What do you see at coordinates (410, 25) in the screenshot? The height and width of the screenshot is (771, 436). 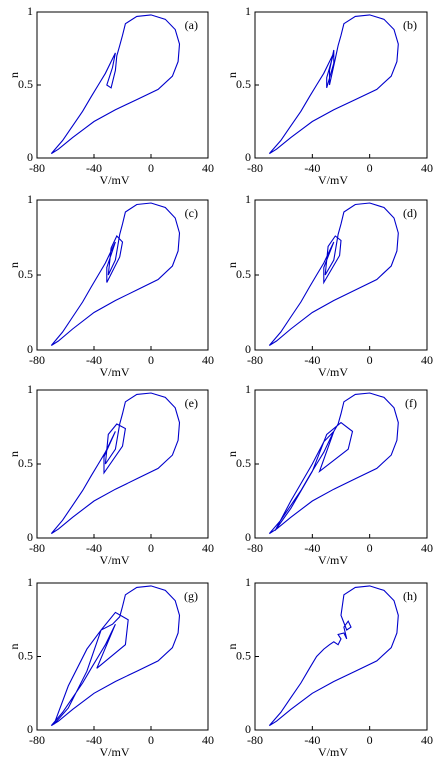 I see `panel-label: (b)` at bounding box center [410, 25].